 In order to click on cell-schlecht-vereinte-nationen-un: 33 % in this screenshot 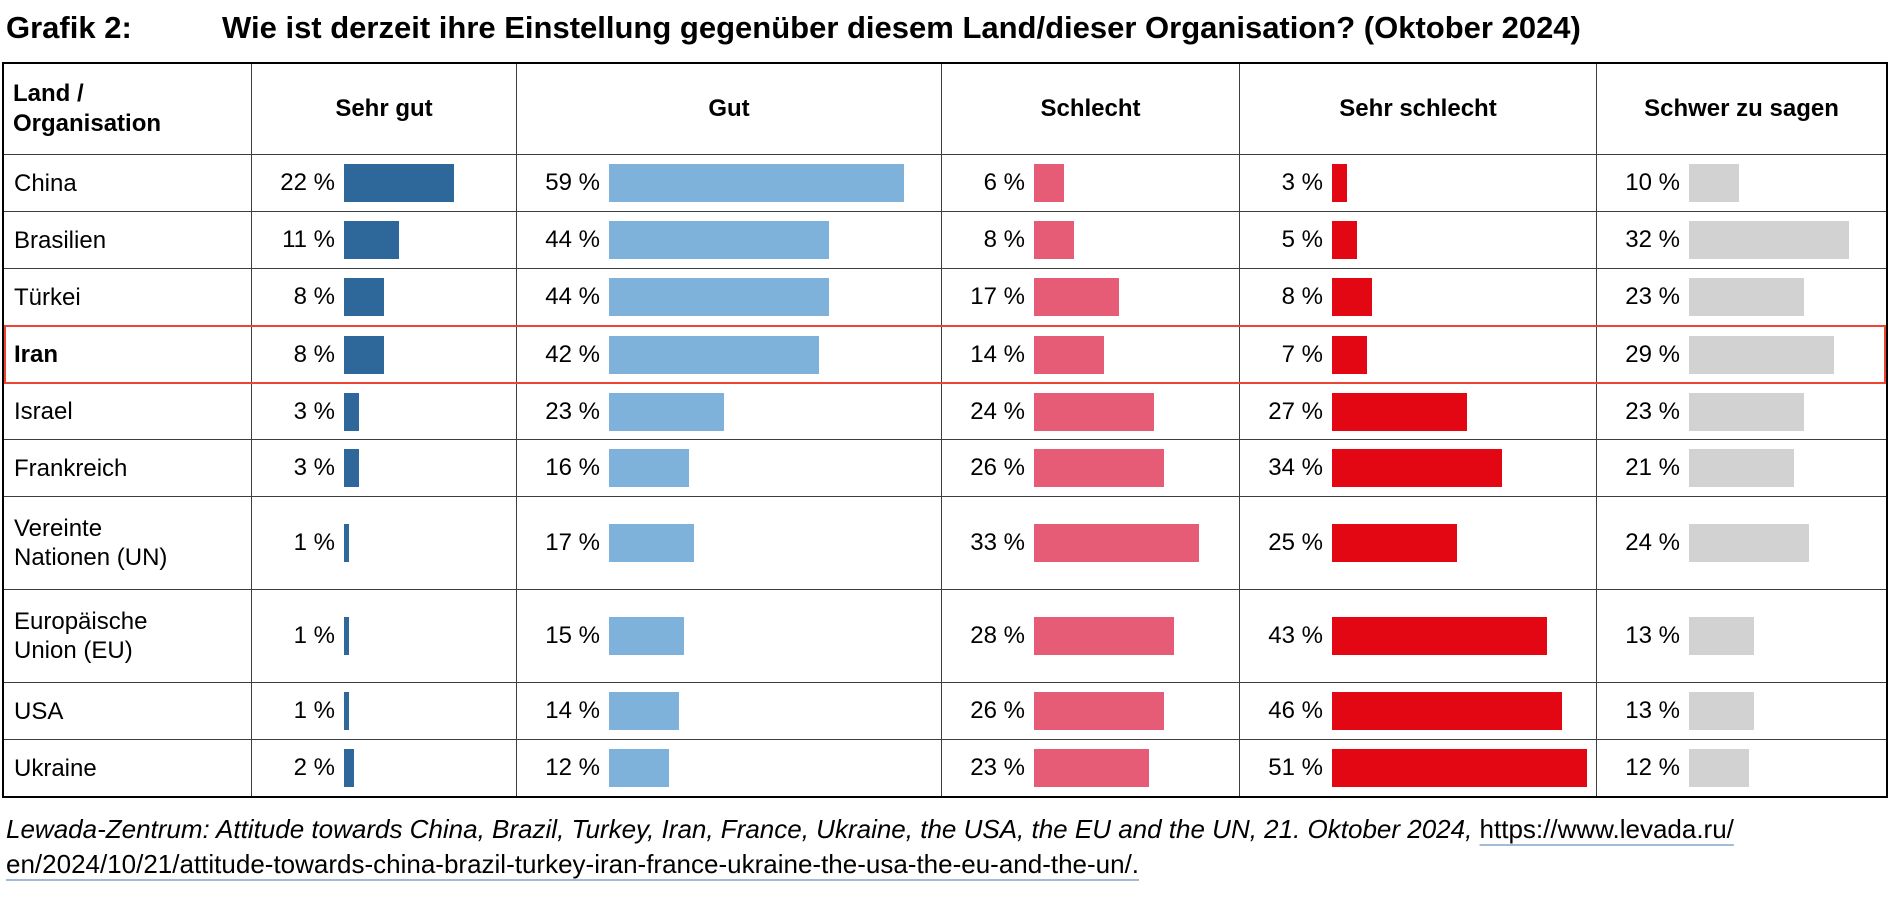, I will do `click(1090, 543)`.